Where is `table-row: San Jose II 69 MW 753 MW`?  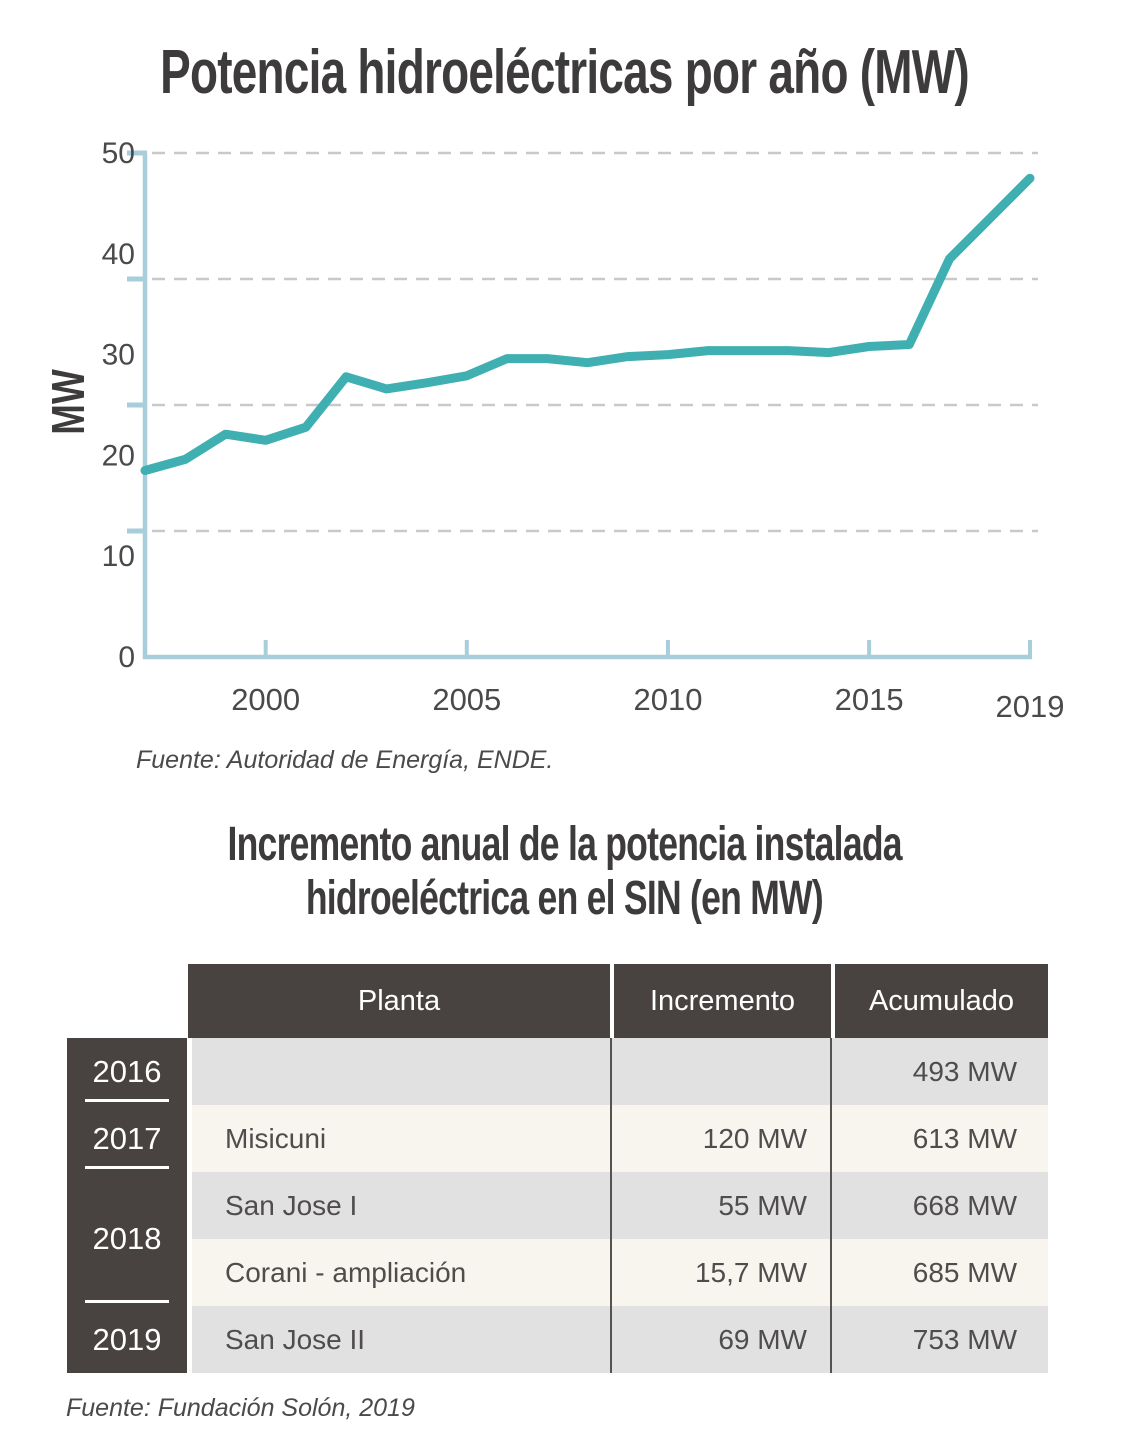 table-row: San Jose II 69 MW 753 MW is located at coordinates (620, 1339).